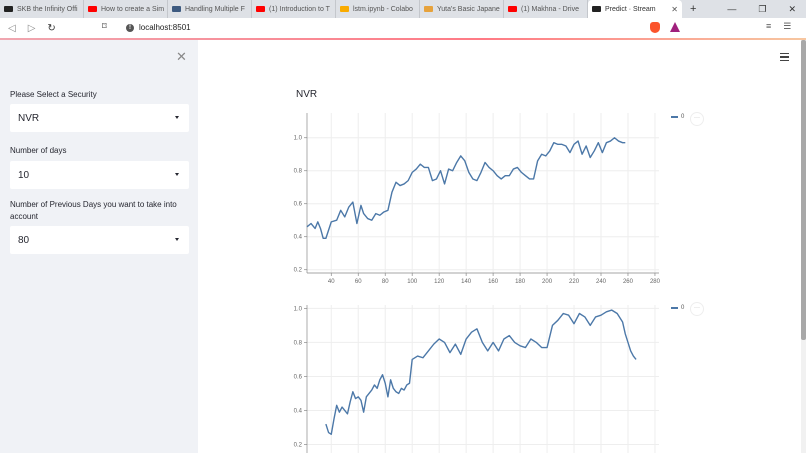 The image size is (806, 453). Describe the element at coordinates (130, 27) in the screenshot. I see `info-icon: !` at that location.